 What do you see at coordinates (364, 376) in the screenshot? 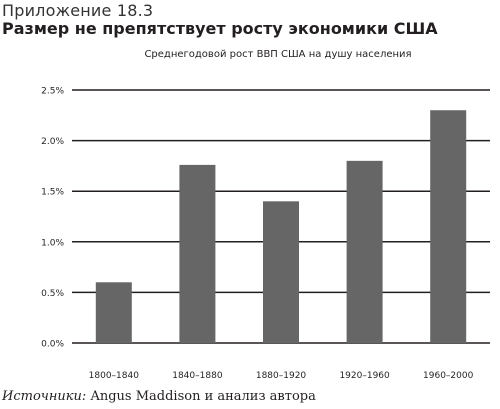
I see `x-tick-label: 1920–1960` at bounding box center [364, 376].